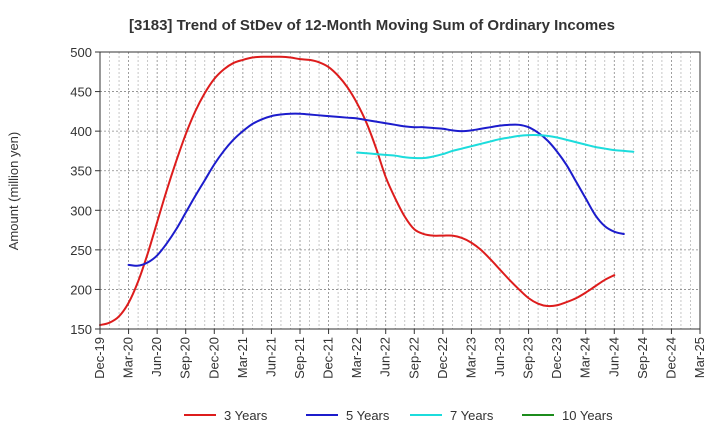  I want to click on x-tick-label: Mar-24, so click(585, 357).